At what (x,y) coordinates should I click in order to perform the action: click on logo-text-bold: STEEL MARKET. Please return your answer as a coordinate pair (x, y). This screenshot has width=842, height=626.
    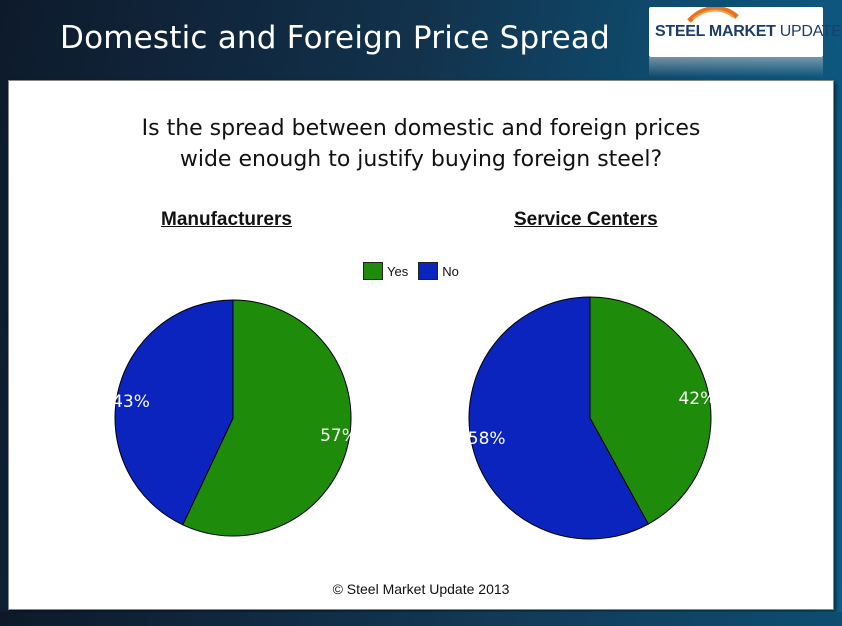
    Looking at the image, I should click on (715, 31).